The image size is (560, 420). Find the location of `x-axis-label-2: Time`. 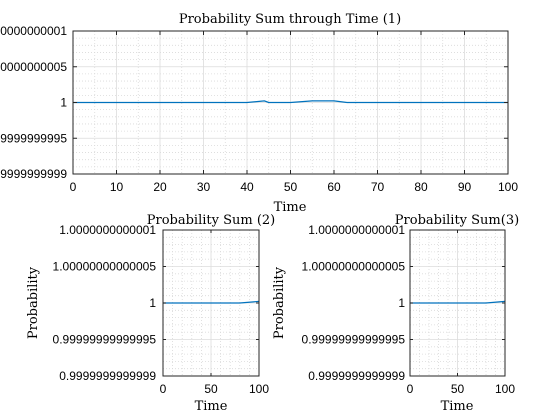

x-axis-label-2: Time is located at coordinates (211, 406).